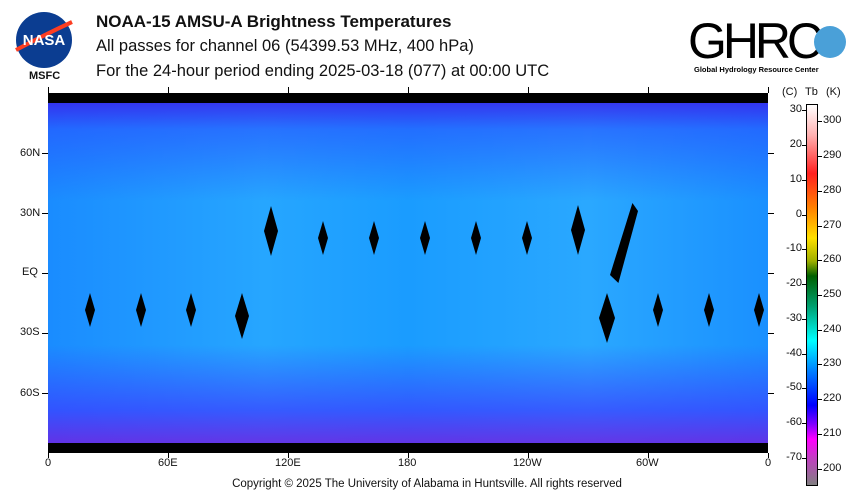  Describe the element at coordinates (755, 41) in the screenshot. I see `svg-text: GHRC` at that location.